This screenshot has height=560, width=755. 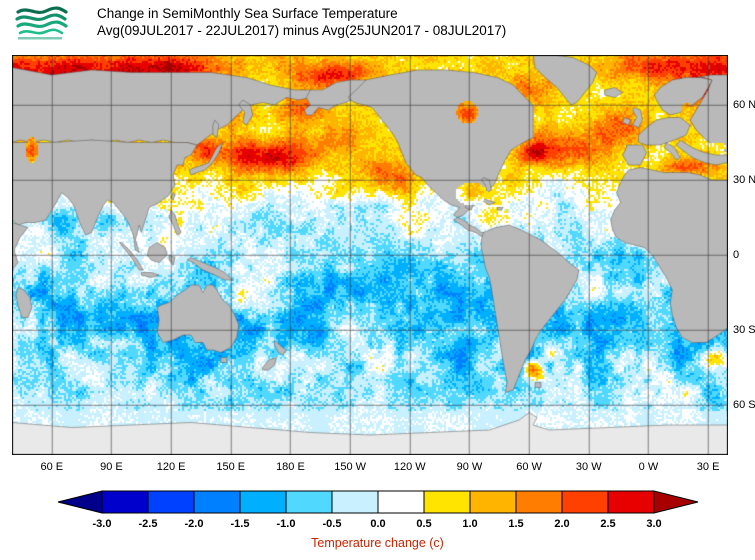 I want to click on lon-tick-label: 90 W, so click(x=469, y=467).